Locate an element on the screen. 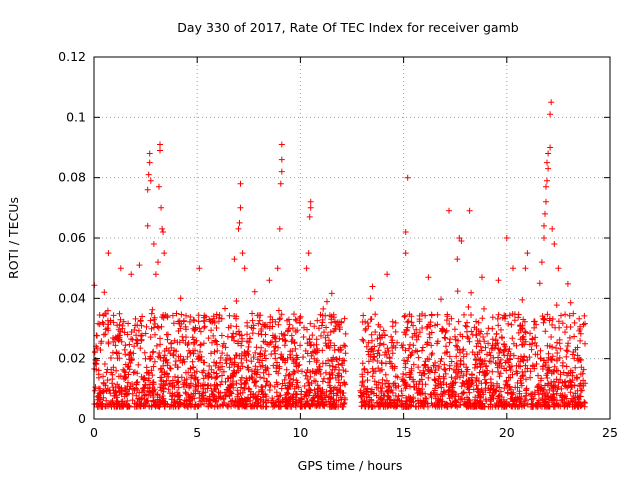  x-tick-label: 20 is located at coordinates (507, 432).